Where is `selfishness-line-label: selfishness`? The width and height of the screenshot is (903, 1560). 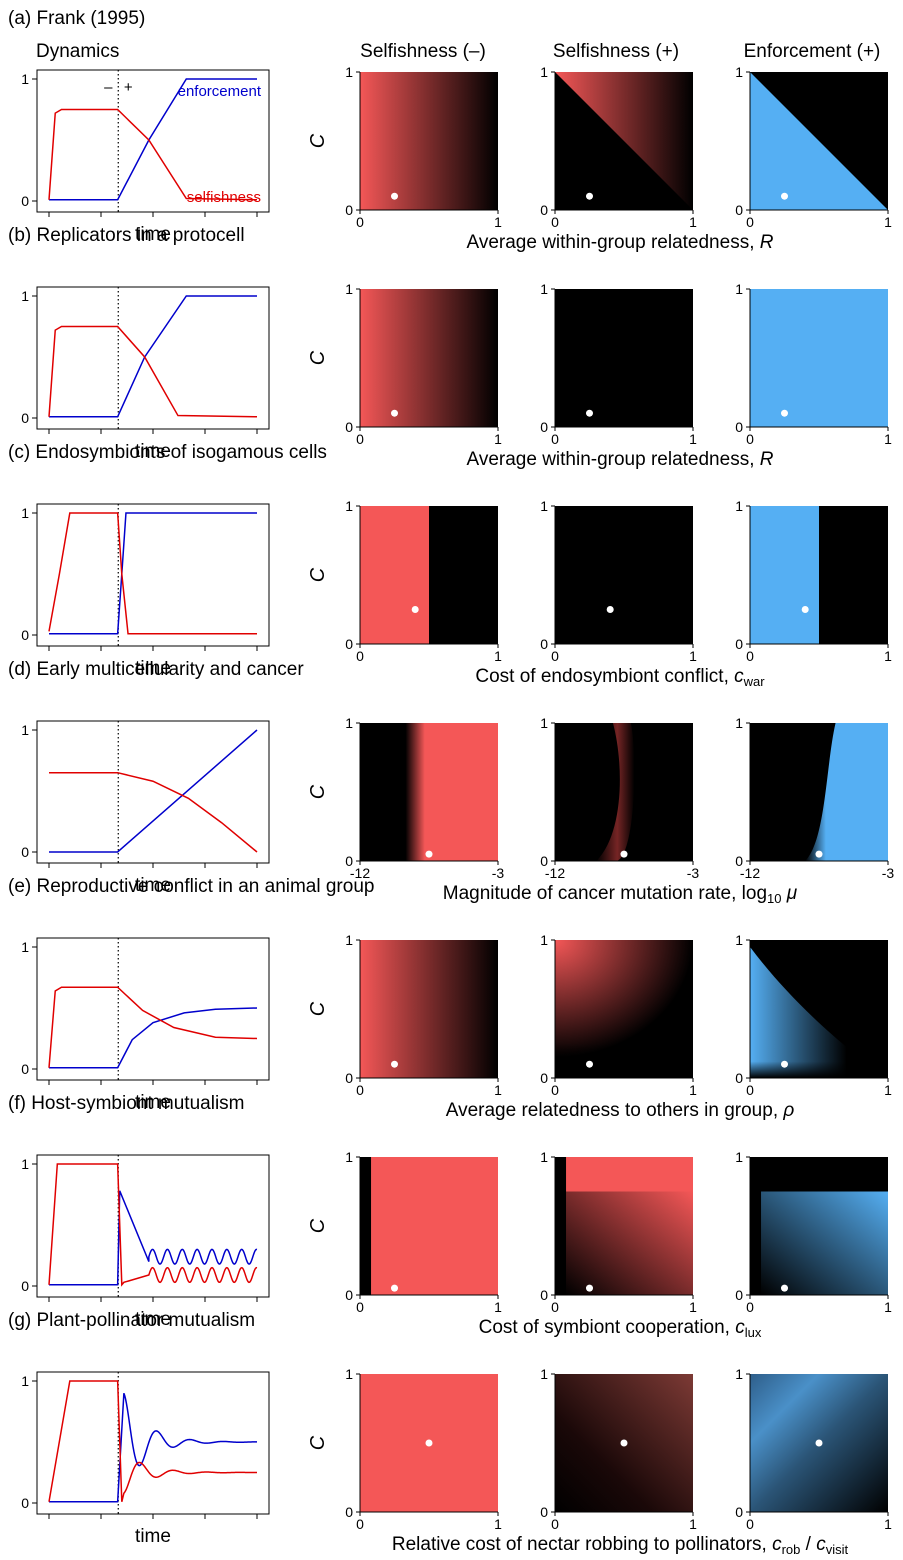
selfishness-line-label: selfishness is located at coordinates (224, 197).